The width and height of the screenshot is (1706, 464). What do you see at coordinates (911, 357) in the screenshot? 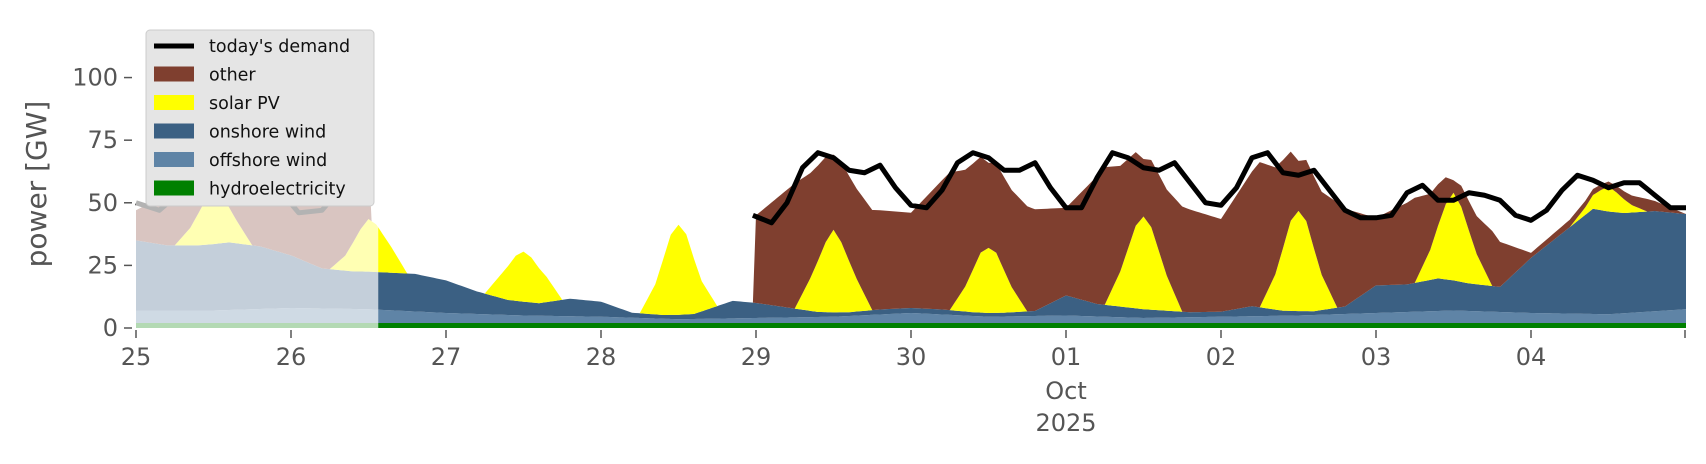
I see `x-tick-label: 30` at bounding box center [911, 357].